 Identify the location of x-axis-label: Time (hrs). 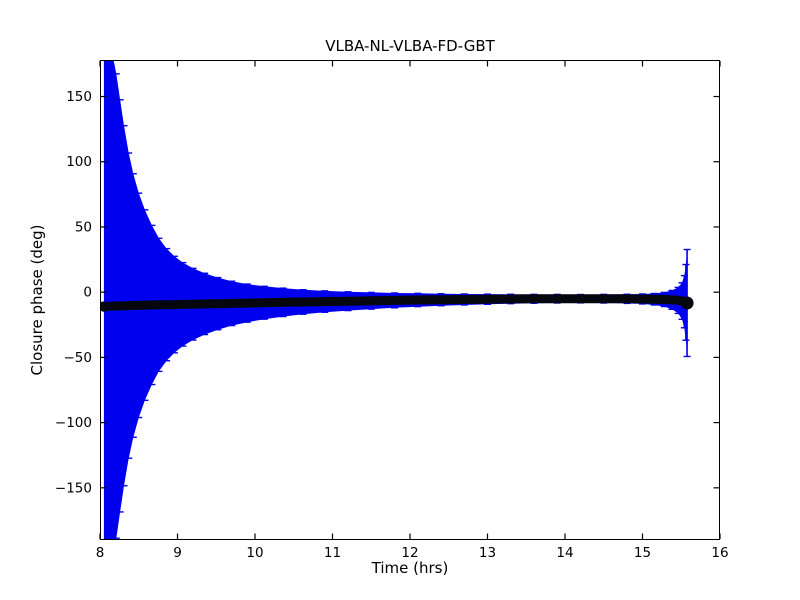
(410, 568).